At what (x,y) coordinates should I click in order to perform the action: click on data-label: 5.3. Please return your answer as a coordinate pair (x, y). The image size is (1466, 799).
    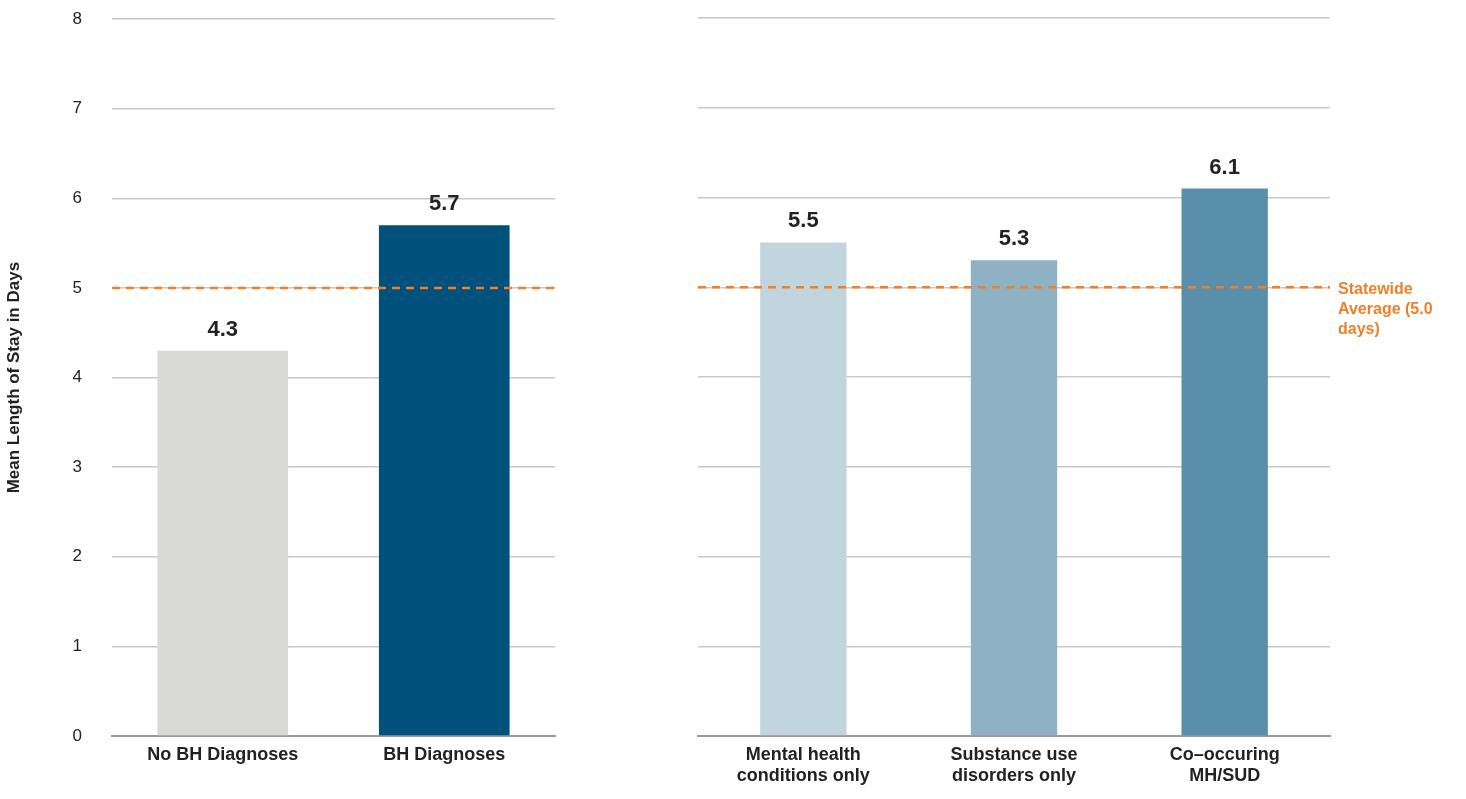
    Looking at the image, I should click on (1014, 238).